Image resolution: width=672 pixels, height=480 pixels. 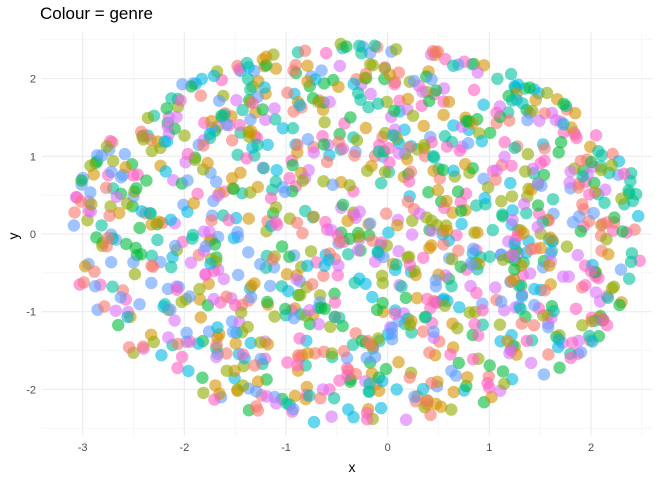 I want to click on x-tick-label: 0, so click(x=388, y=448).